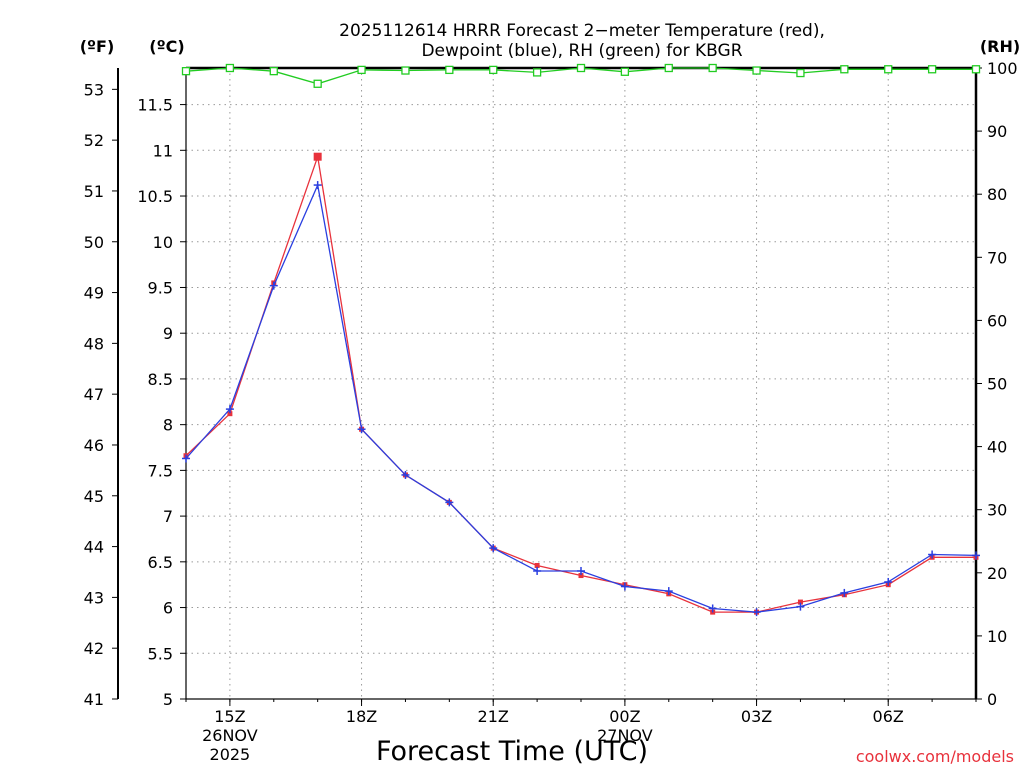  Describe the element at coordinates (160, 470) in the screenshot. I see `celsius-tick-label: 7.5` at that location.